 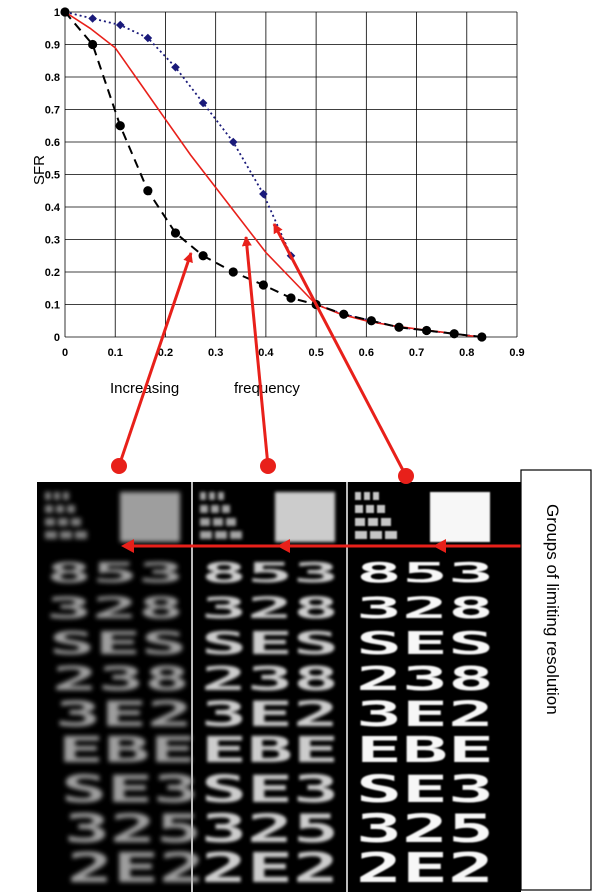 I want to click on y-tick-label: 1, so click(x=57, y=13).